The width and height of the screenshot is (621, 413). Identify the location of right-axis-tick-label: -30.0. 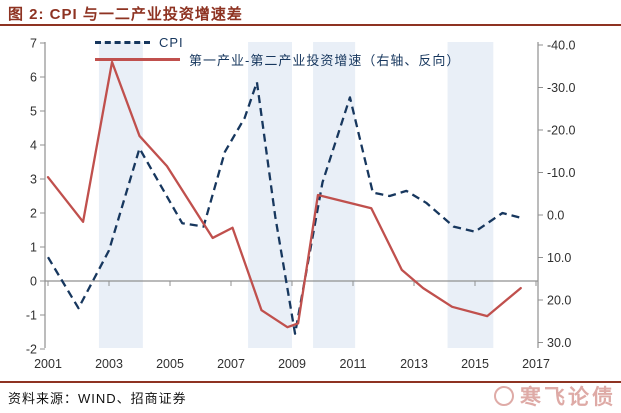
(561, 88).